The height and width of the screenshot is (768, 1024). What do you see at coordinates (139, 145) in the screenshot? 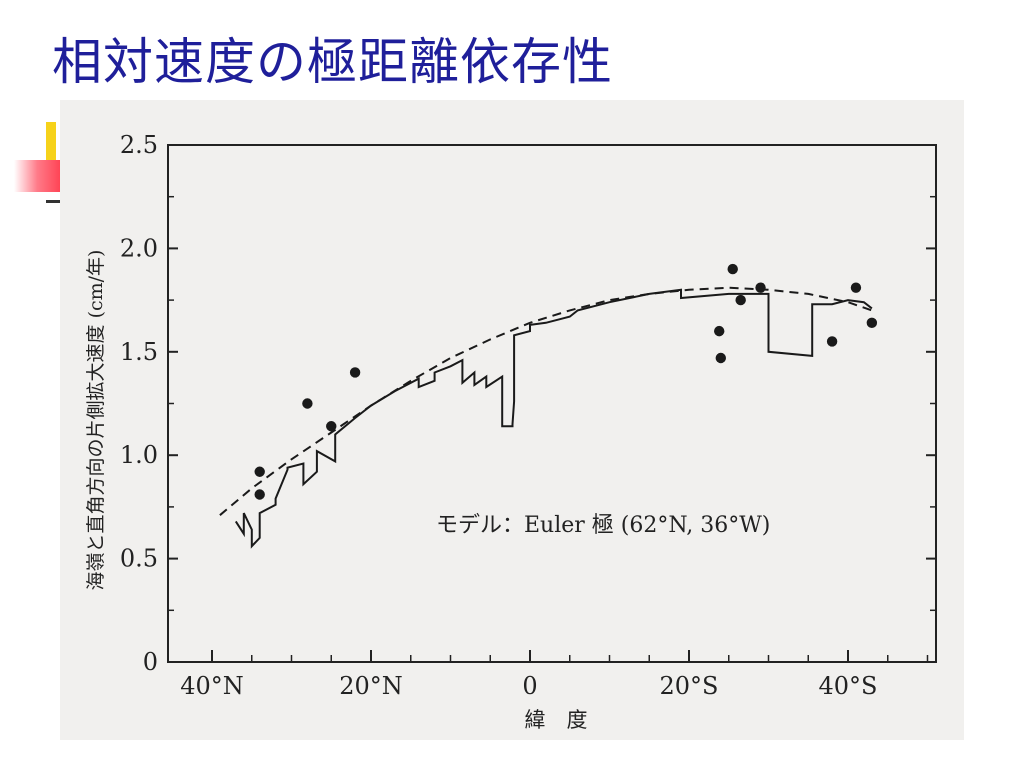
I see `y-tick-label: 2.5` at bounding box center [139, 145].